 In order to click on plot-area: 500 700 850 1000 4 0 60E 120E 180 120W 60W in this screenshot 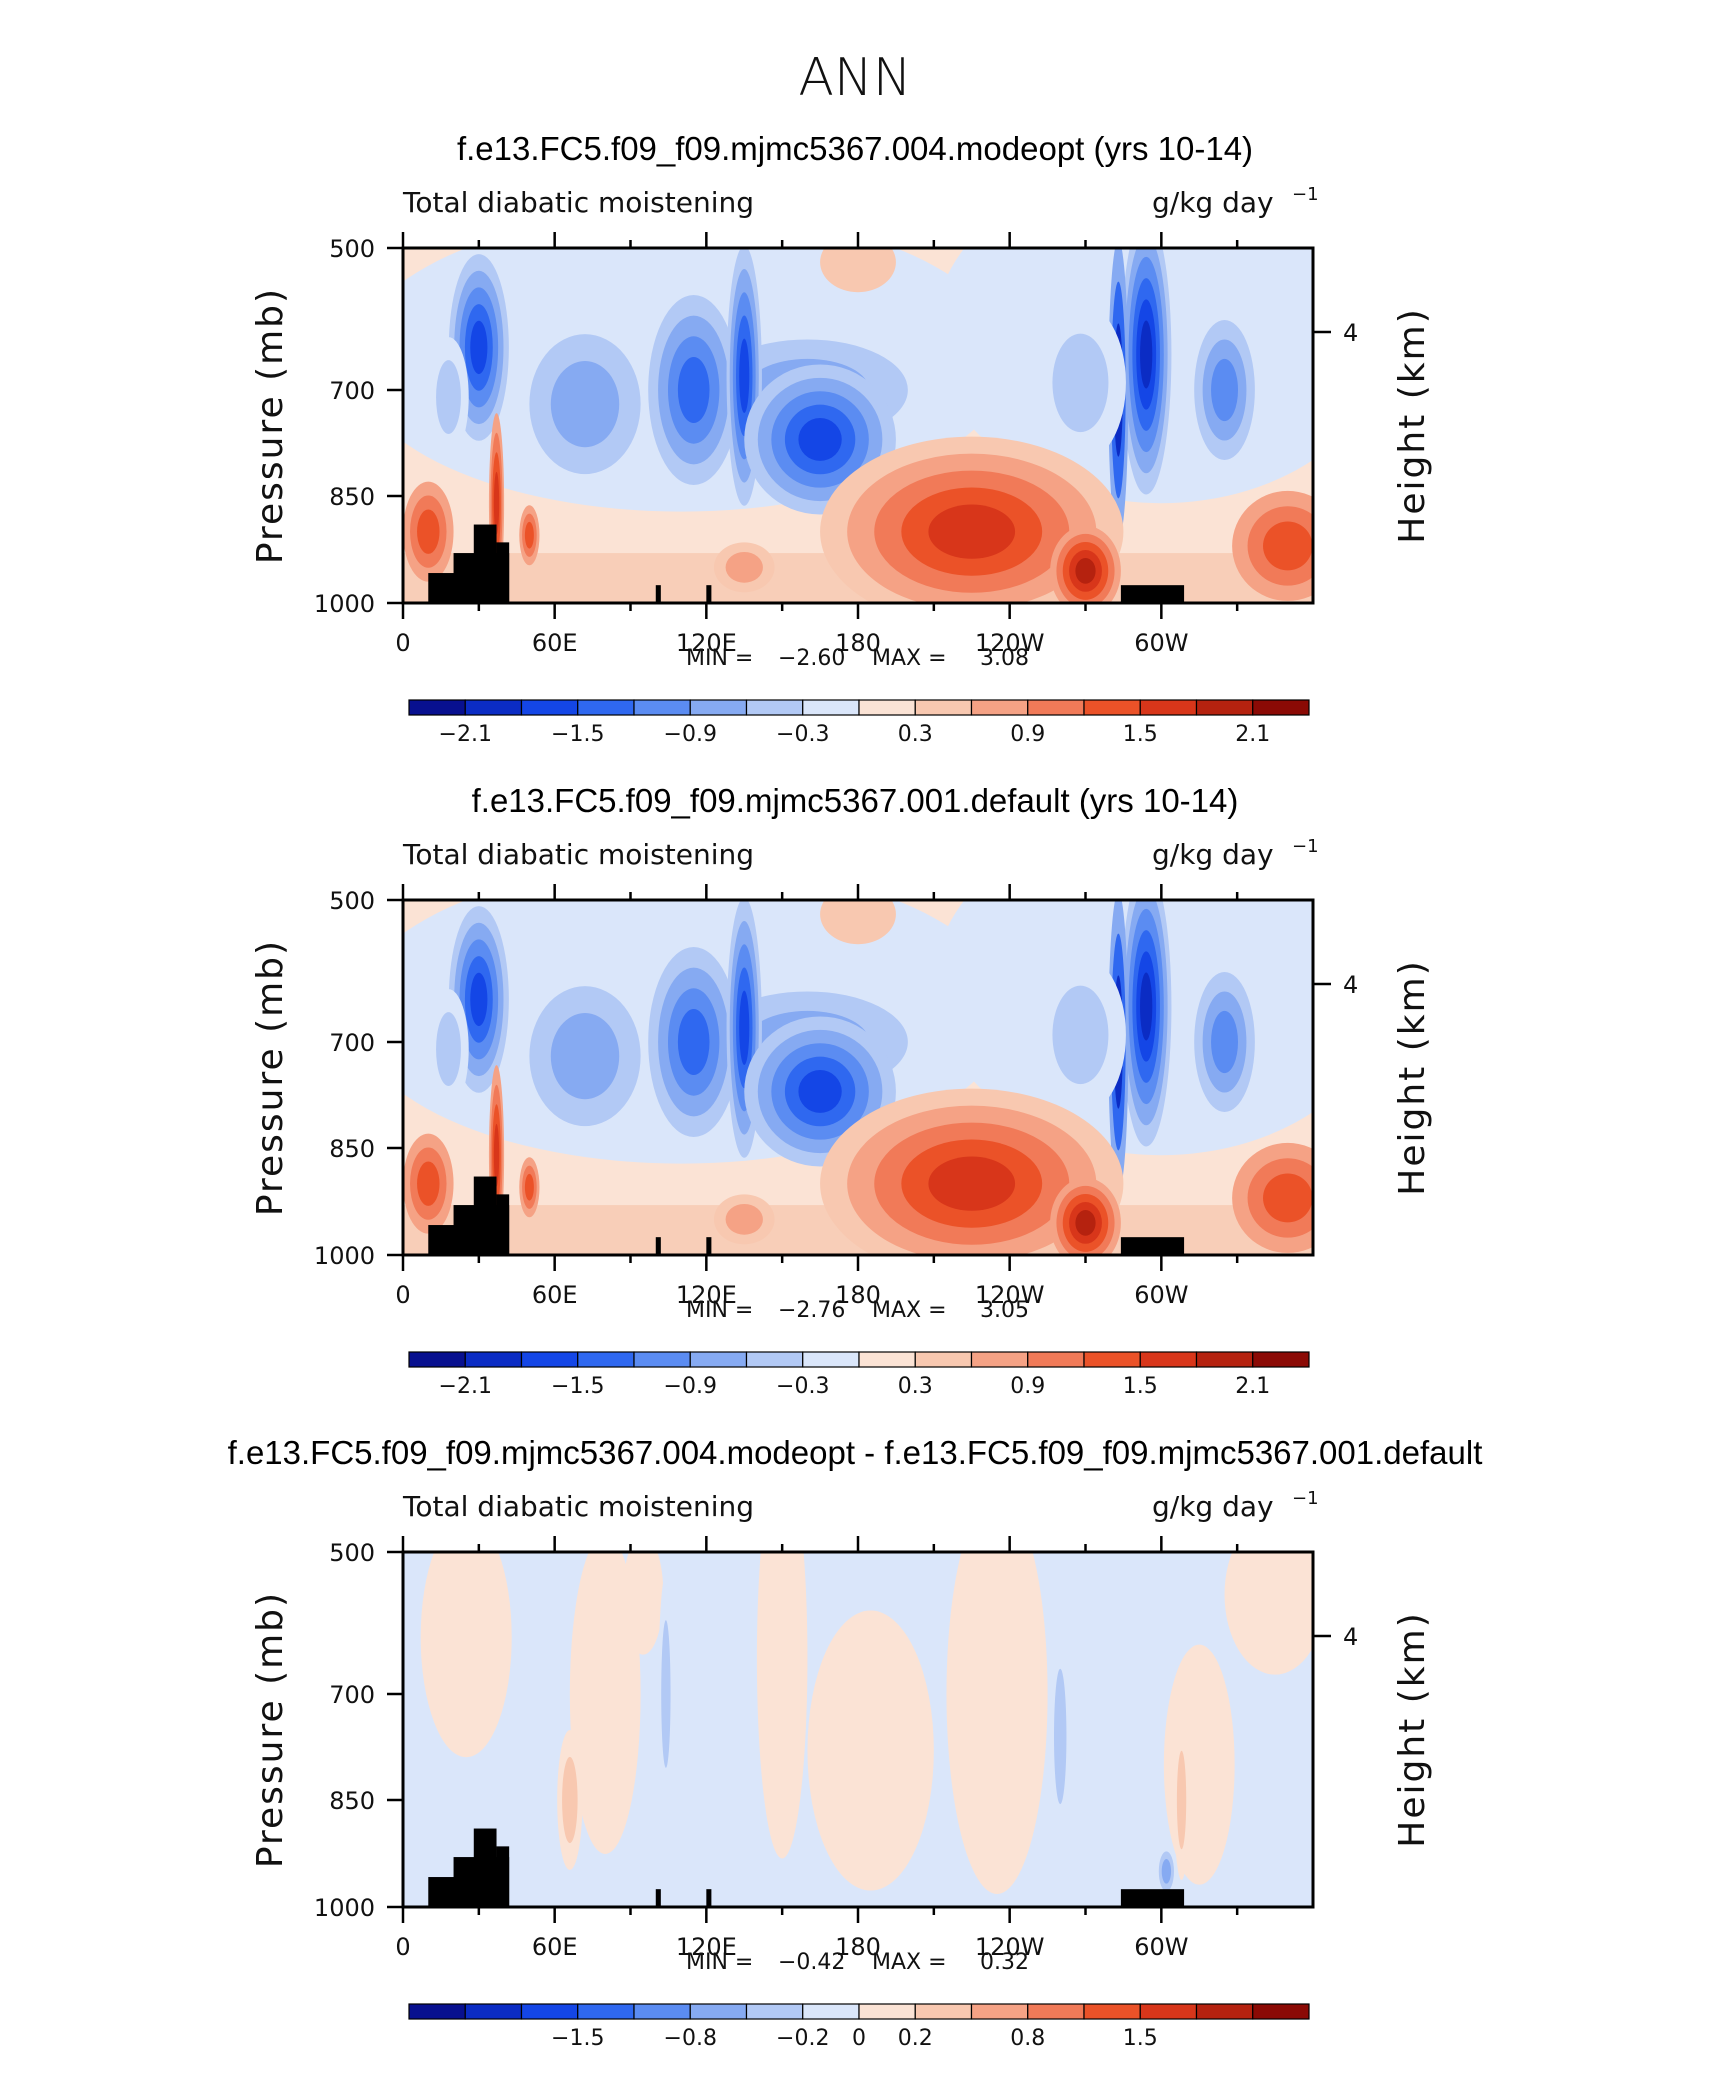, I will do `click(836, 1748)`.